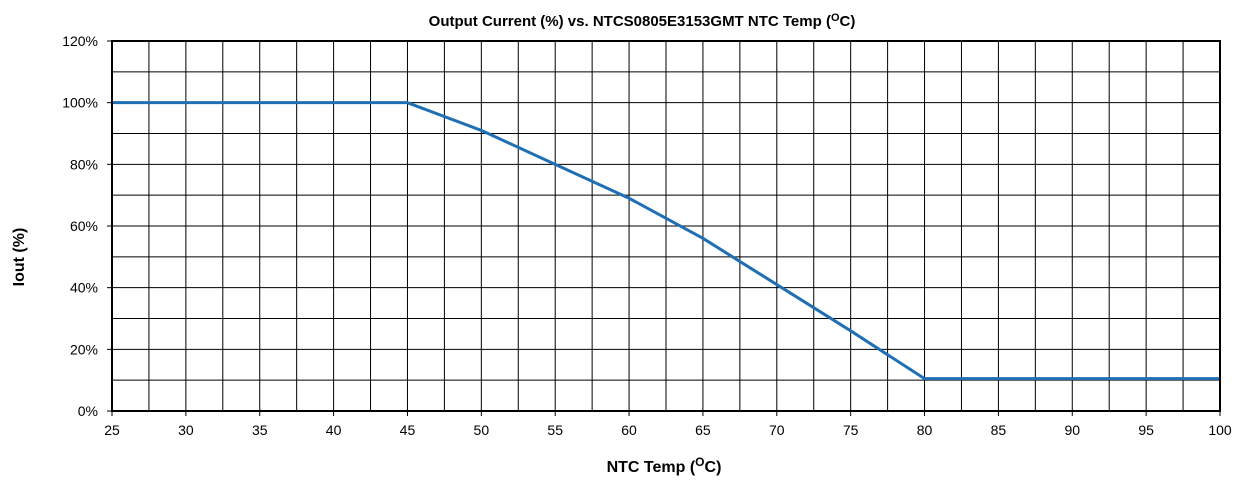 The image size is (1242, 480). Describe the element at coordinates (851, 430) in the screenshot. I see `x-tick-label: 75` at that location.